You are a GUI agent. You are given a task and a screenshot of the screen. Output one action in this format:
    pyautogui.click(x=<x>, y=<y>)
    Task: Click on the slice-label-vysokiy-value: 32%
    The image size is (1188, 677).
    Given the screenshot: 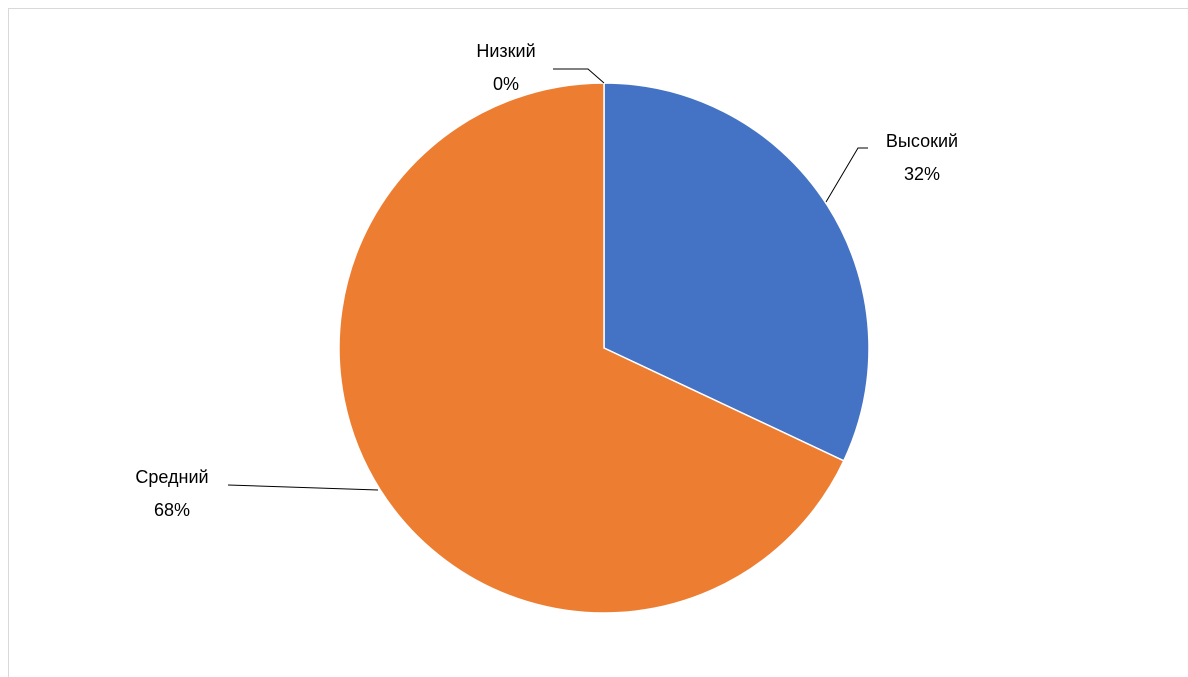 What is the action you would take?
    pyautogui.click(x=922, y=174)
    